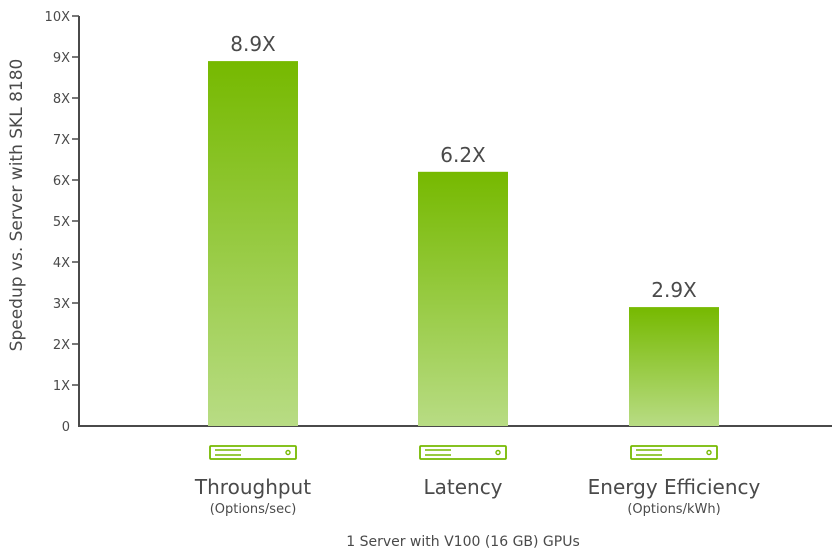 The height and width of the screenshot is (554, 832). I want to click on bar-data-label: 2.9X, so click(674, 290).